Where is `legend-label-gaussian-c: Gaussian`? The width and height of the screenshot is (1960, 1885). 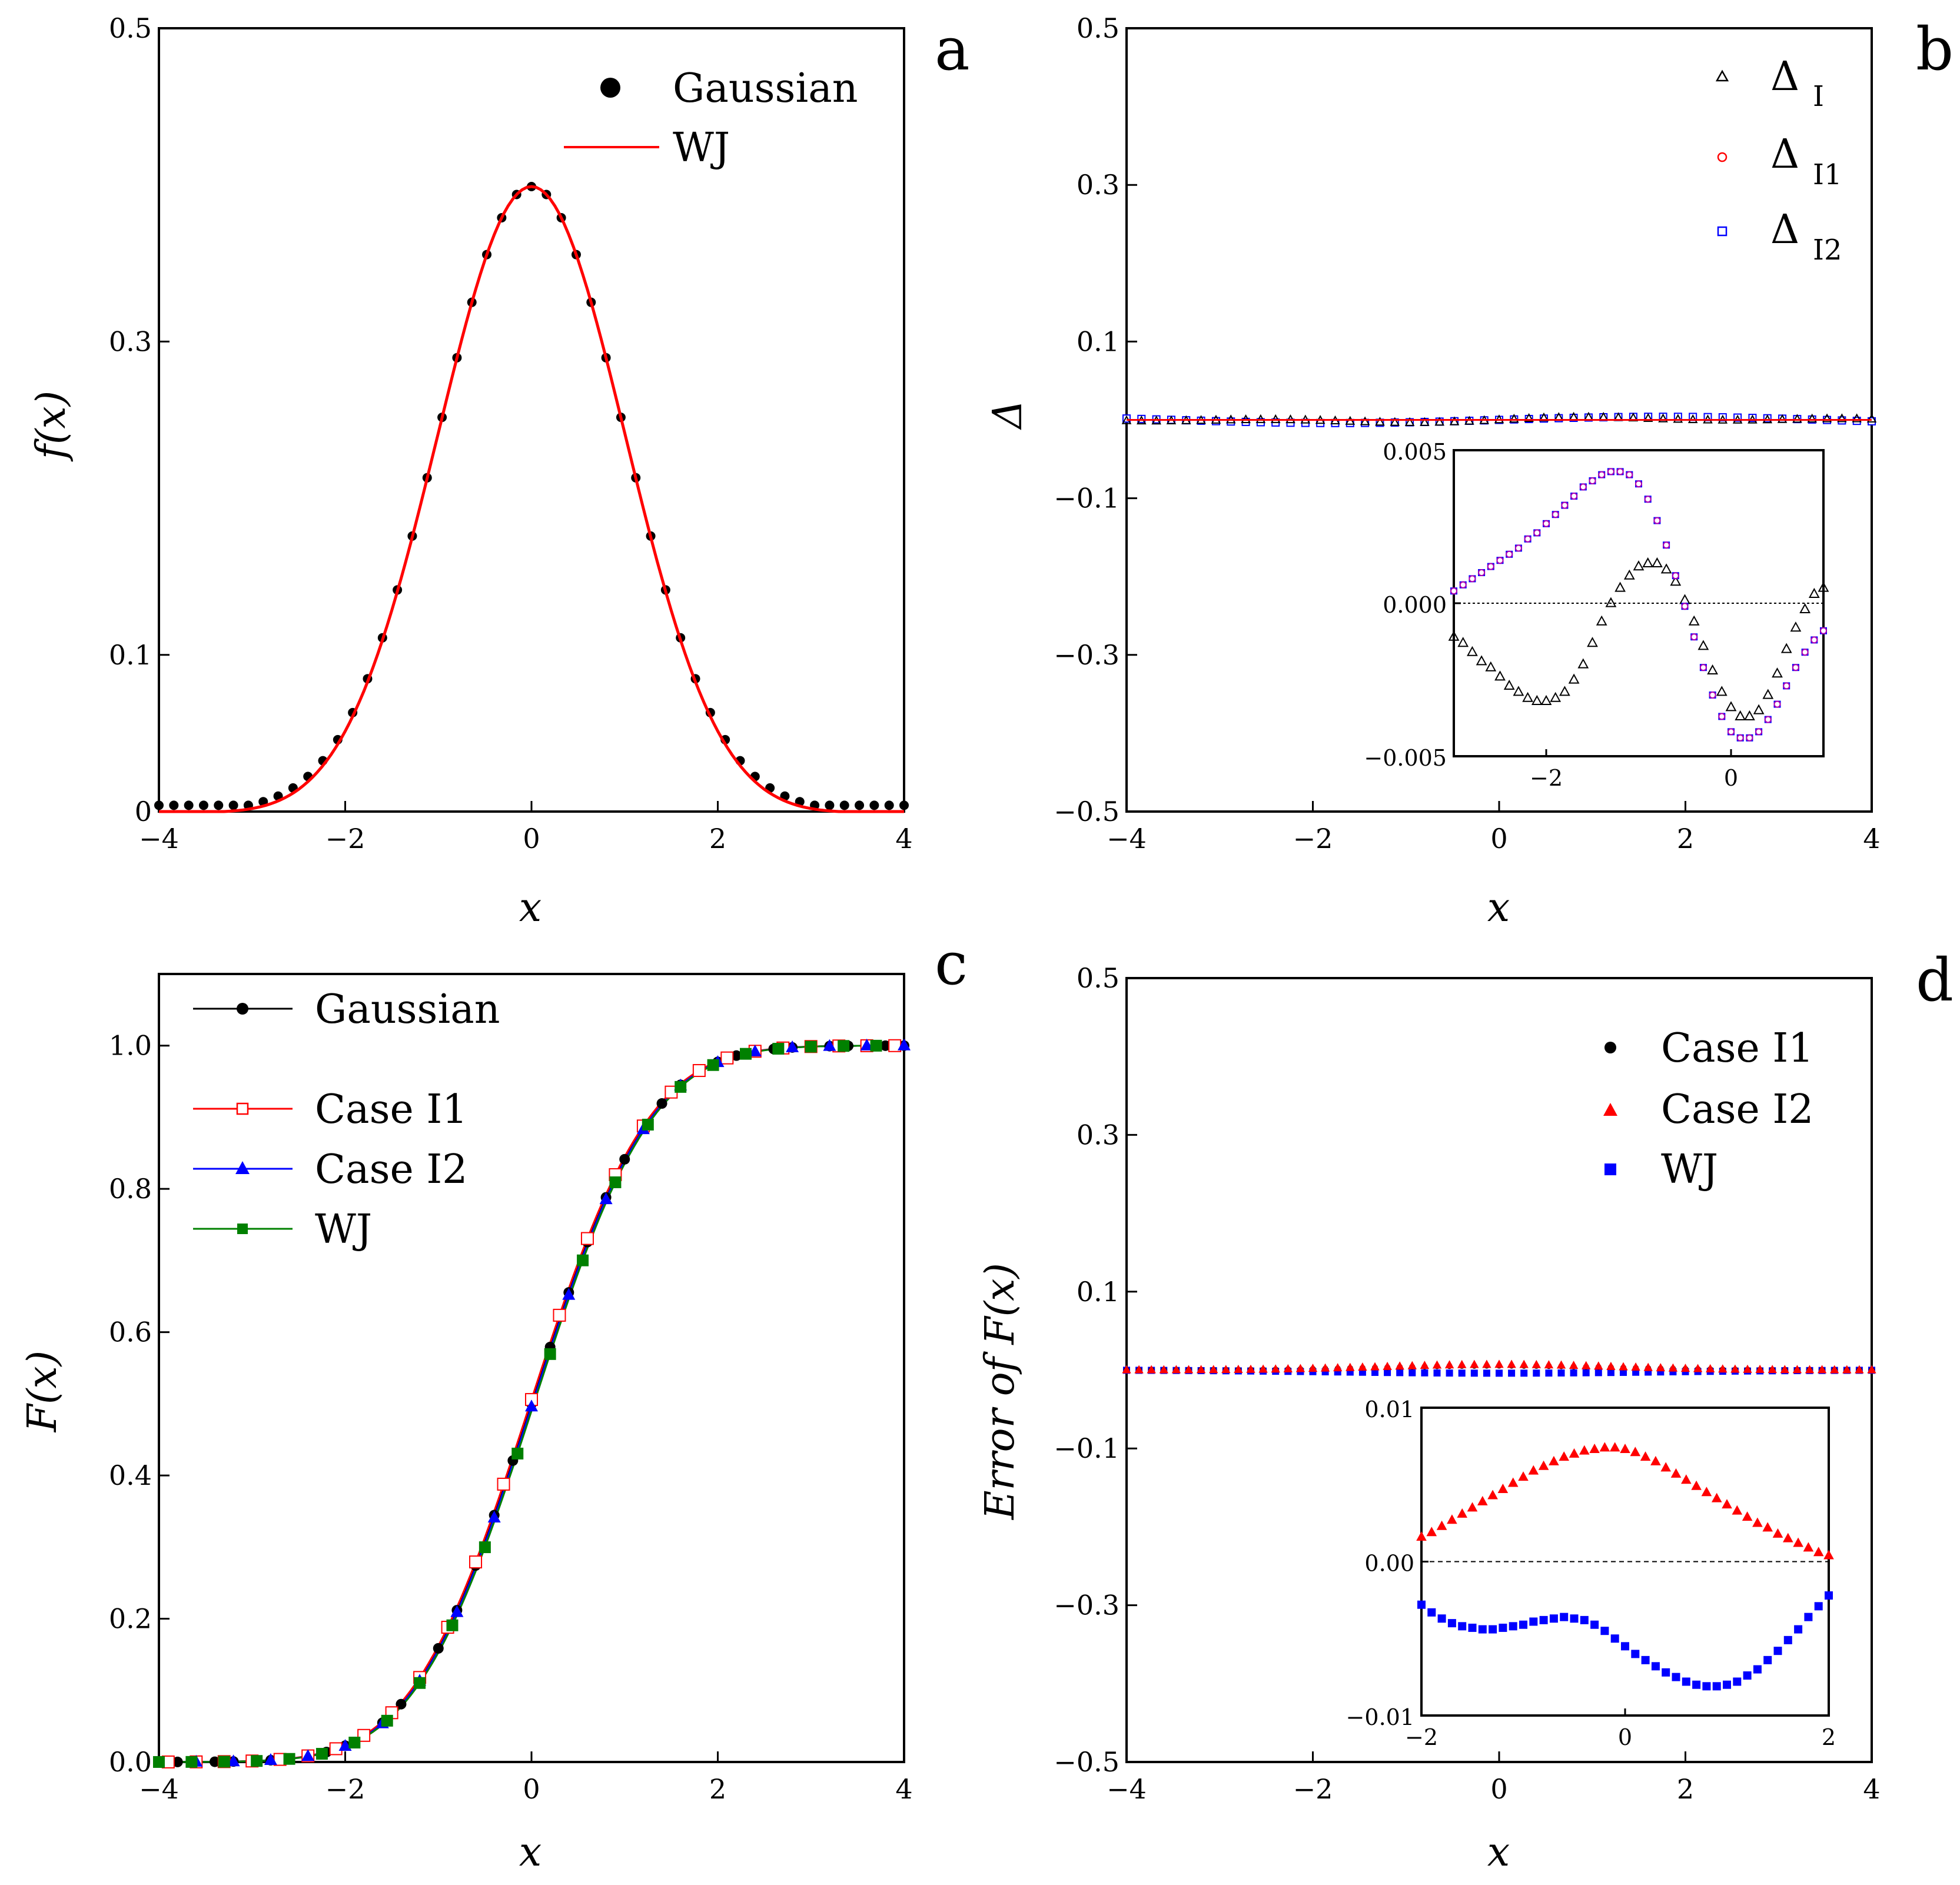 legend-label-gaussian-c: Gaussian is located at coordinates (407, 1009).